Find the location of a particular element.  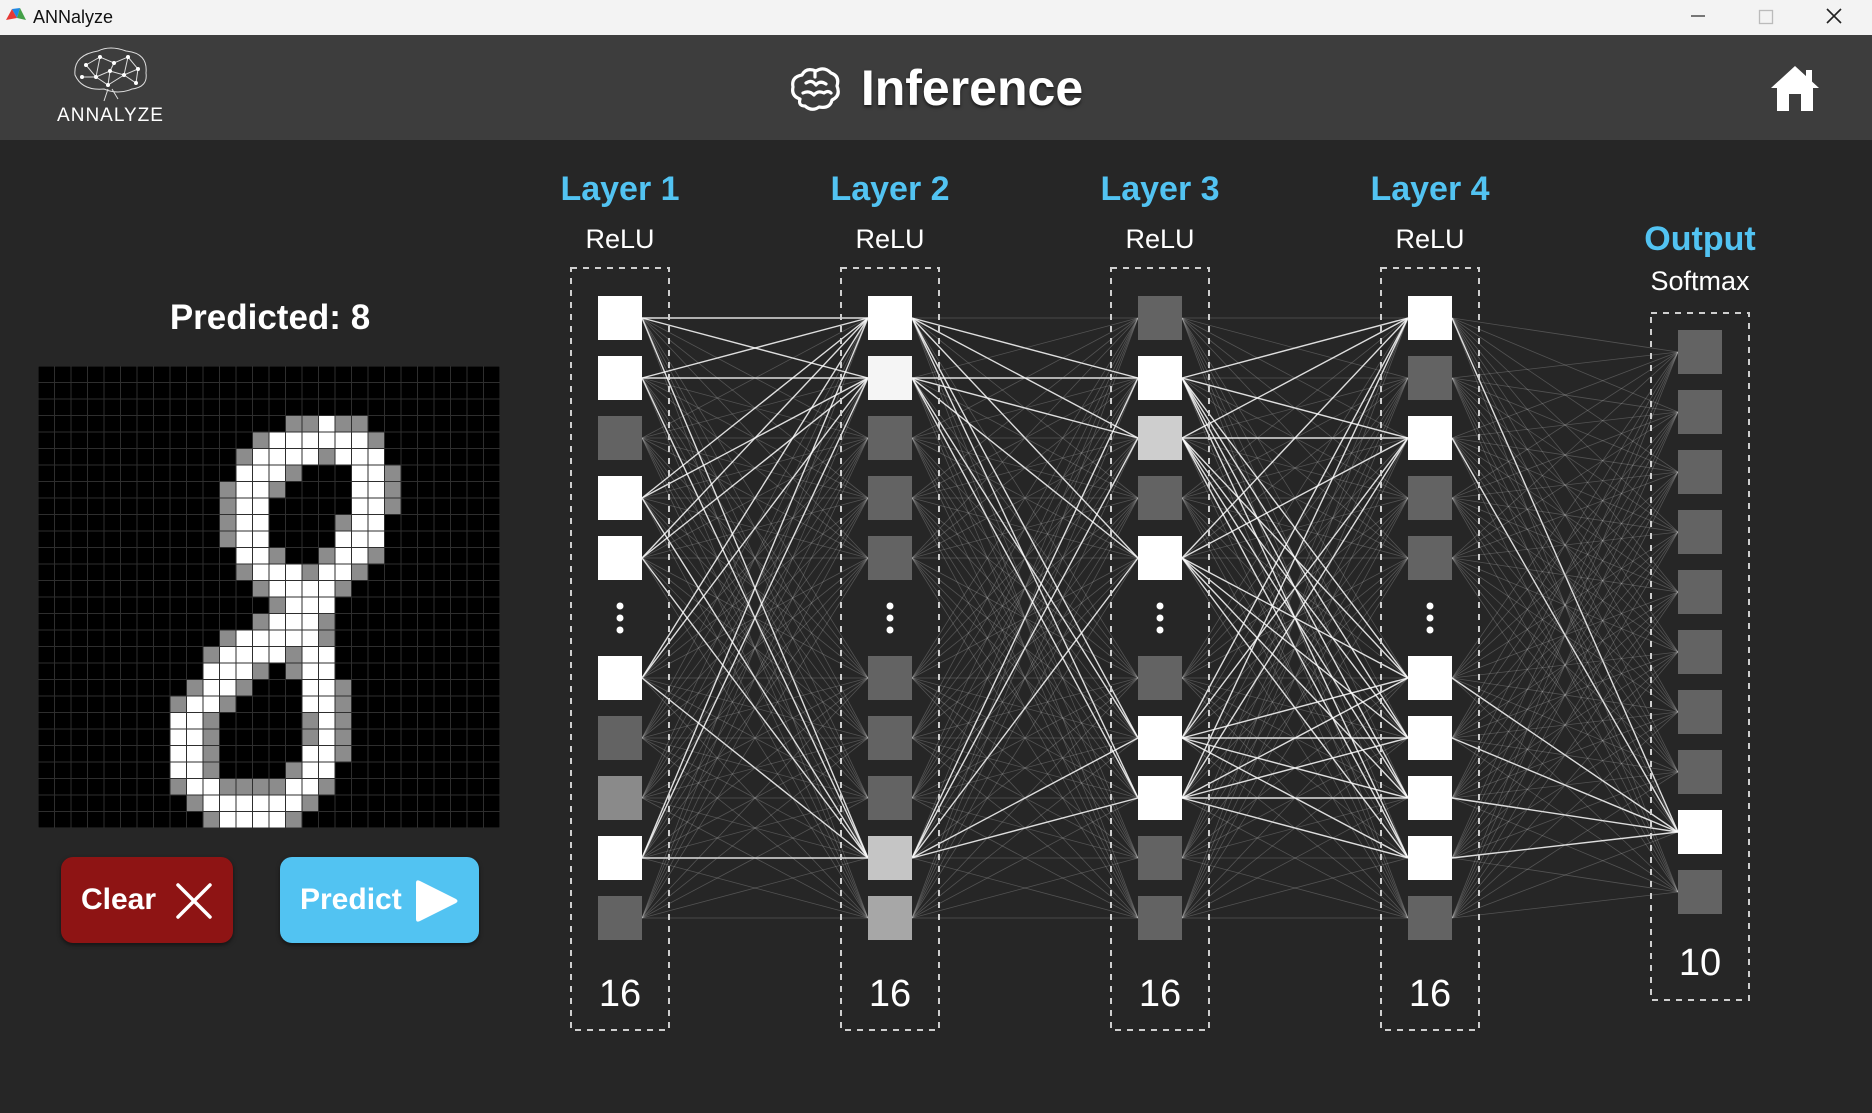

home-button is located at coordinates (1795, 89).